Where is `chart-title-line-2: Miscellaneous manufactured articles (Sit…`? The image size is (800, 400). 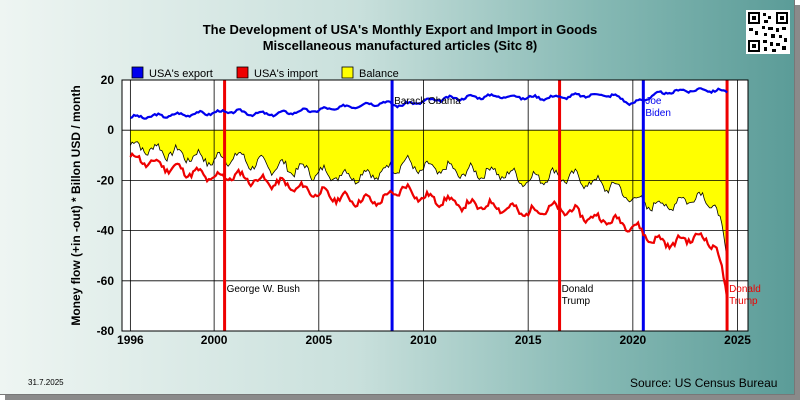 chart-title-line-2: Miscellaneous manufactured articles (Sit… is located at coordinates (400, 45).